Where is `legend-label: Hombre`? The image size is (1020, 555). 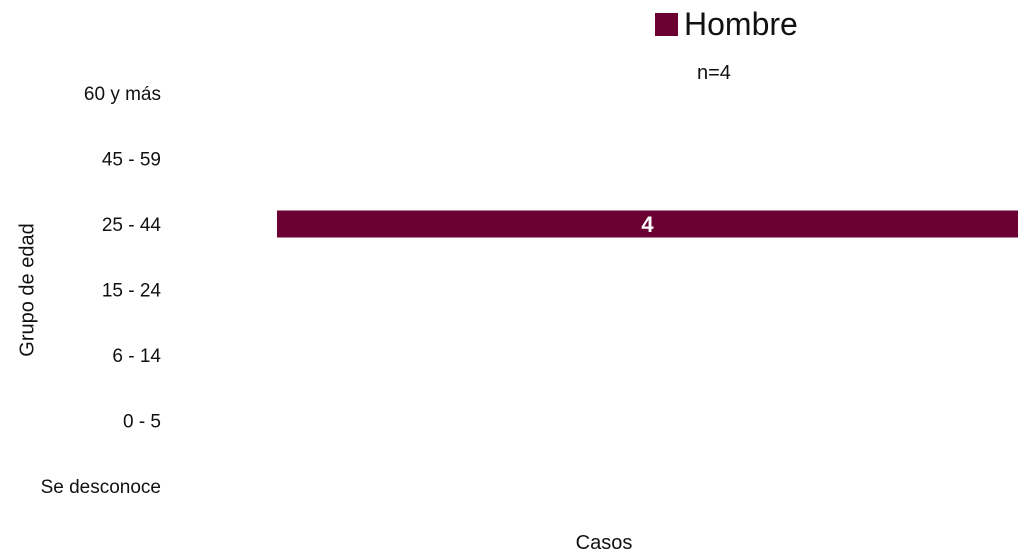
legend-label: Hombre is located at coordinates (741, 24).